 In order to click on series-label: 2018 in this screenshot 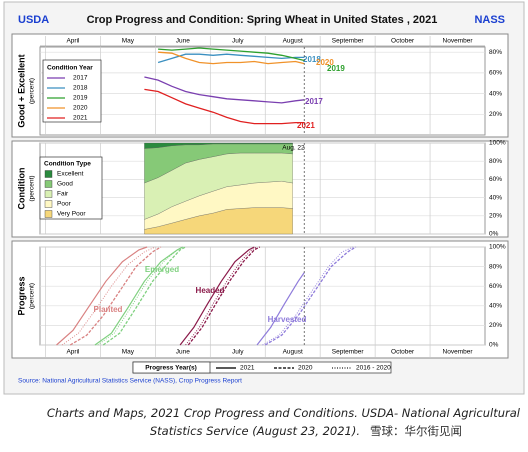, I will do `click(312, 59)`.